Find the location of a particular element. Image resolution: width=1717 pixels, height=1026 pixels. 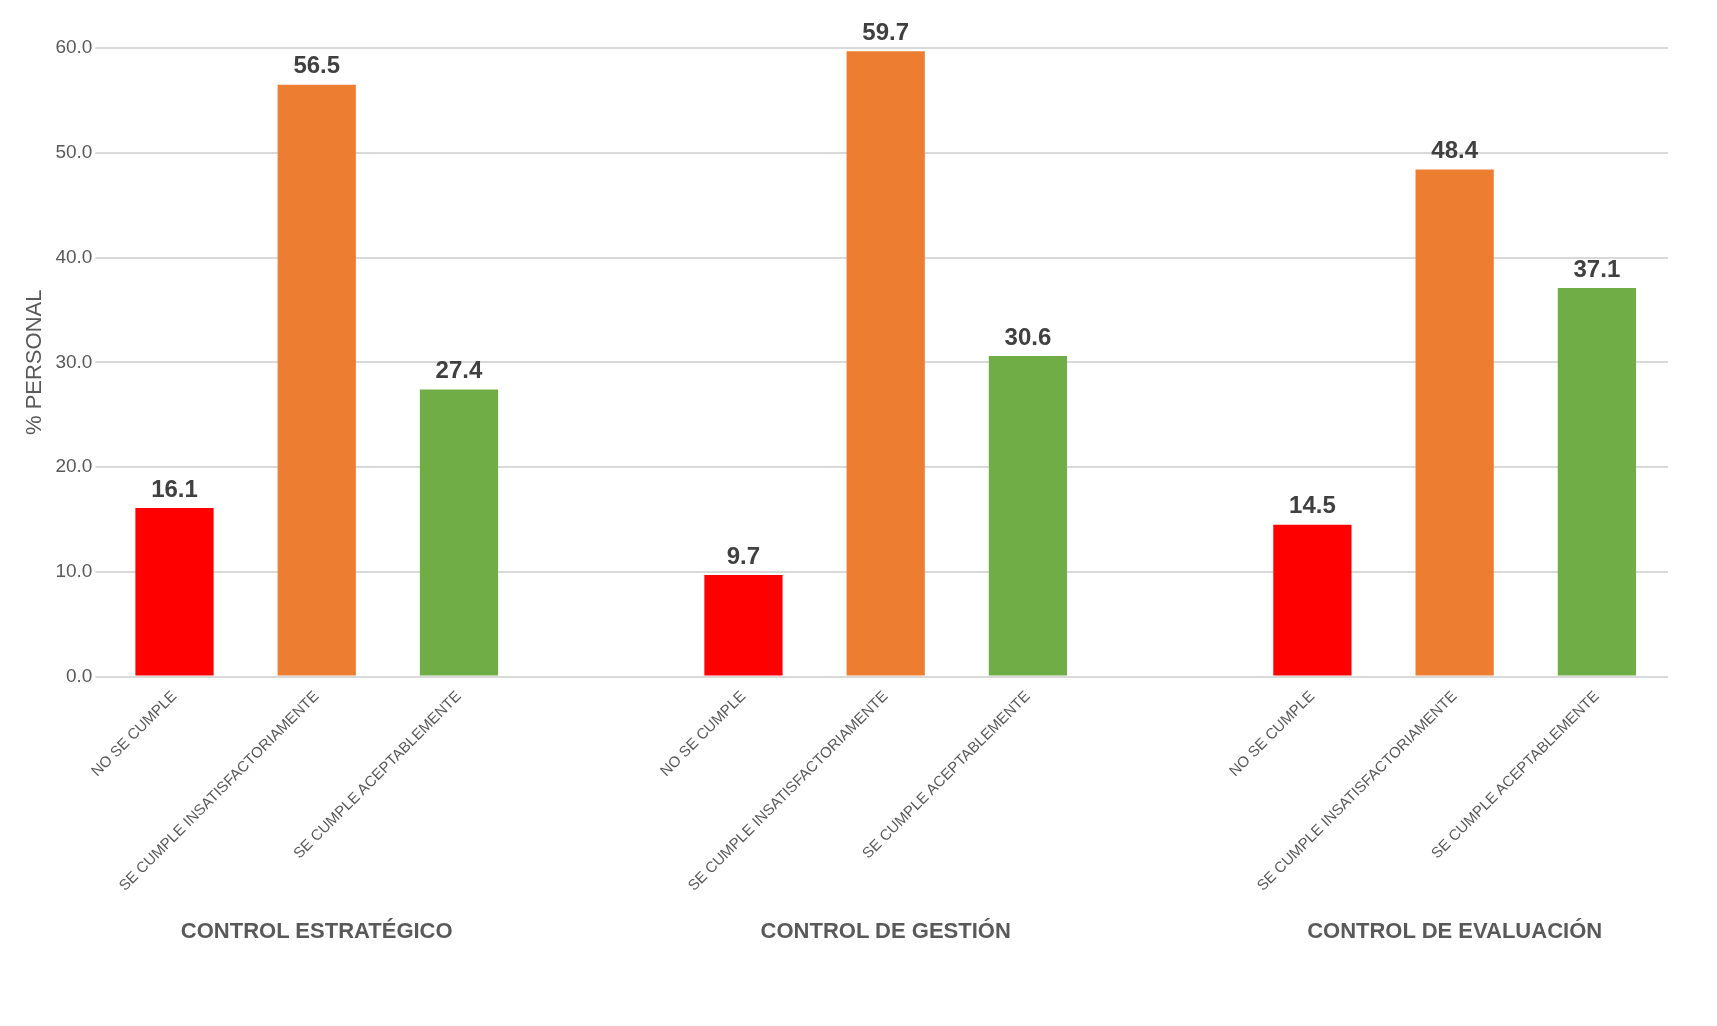

data-label: 9.7 is located at coordinates (743, 555).